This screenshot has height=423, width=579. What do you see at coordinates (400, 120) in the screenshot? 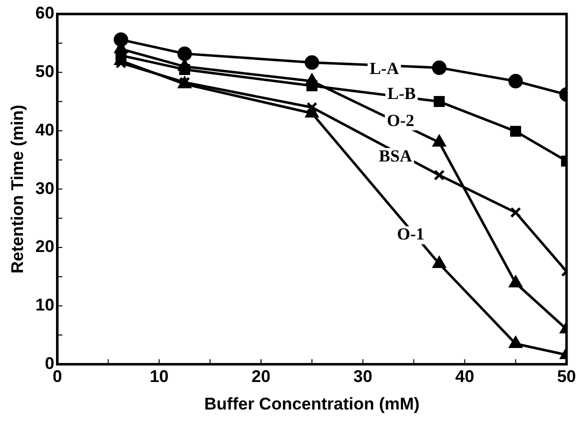
I see `annotation: O-2` at bounding box center [400, 120].